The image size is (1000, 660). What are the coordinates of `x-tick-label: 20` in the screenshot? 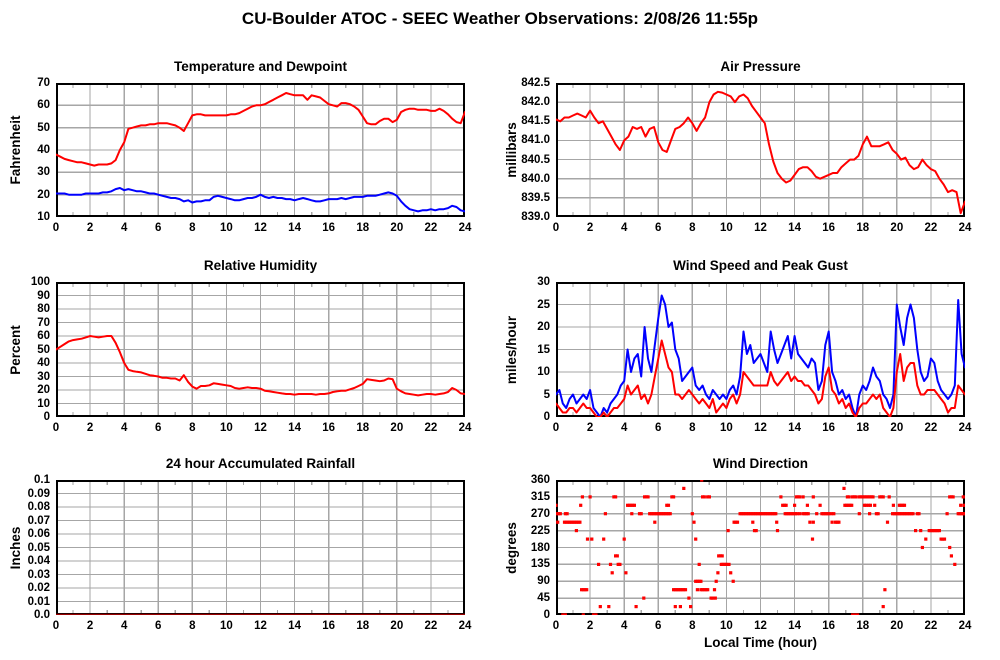 It's located at (897, 228).